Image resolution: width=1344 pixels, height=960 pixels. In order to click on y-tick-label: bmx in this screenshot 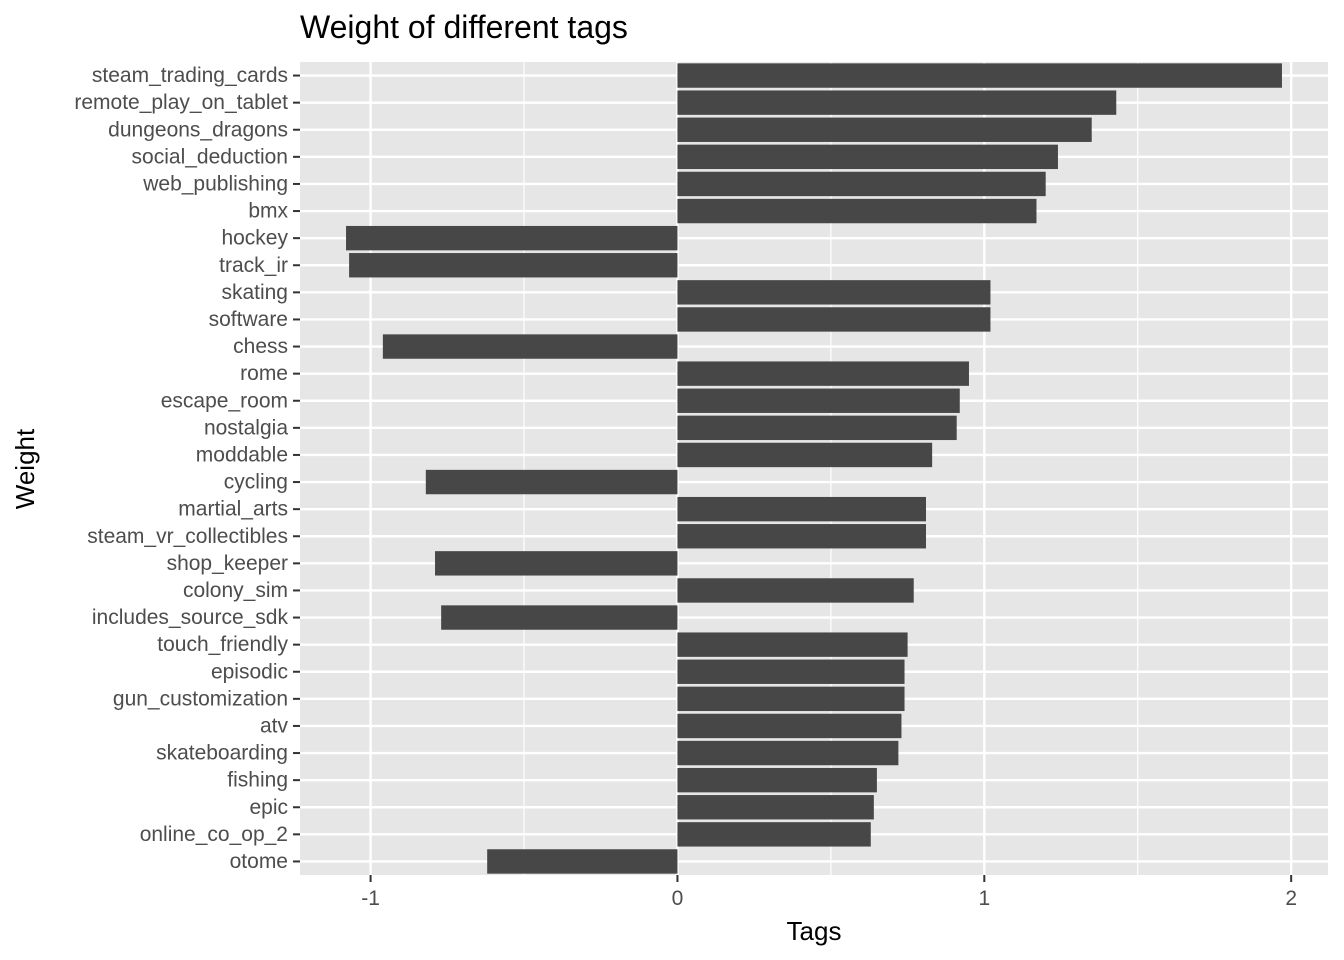, I will do `click(268, 211)`.